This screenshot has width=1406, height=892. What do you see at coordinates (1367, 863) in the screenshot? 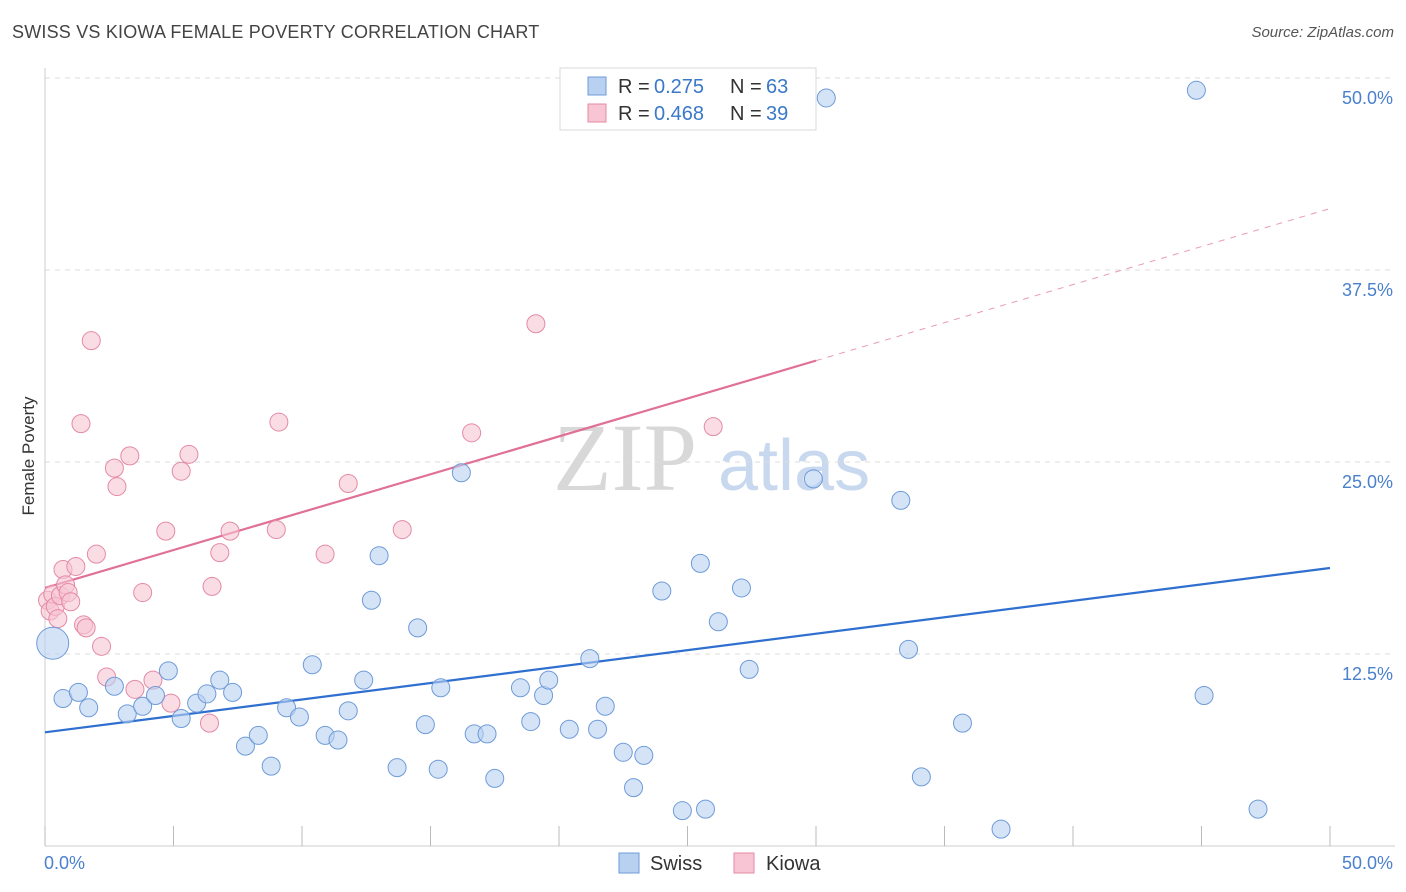
I see `x-tick-label-max: 50.0%` at bounding box center [1367, 863].